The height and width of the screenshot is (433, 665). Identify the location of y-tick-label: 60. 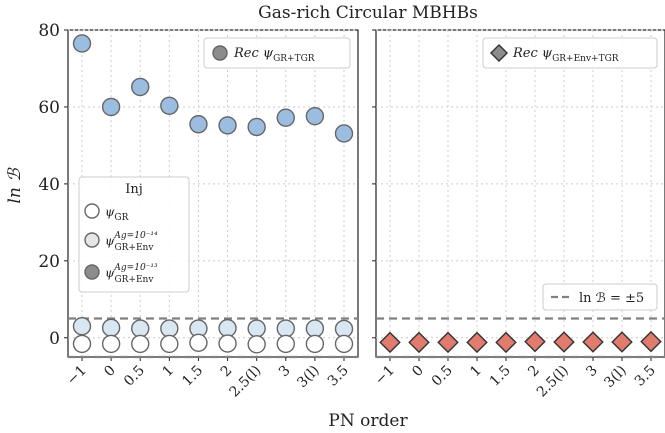
(49, 108).